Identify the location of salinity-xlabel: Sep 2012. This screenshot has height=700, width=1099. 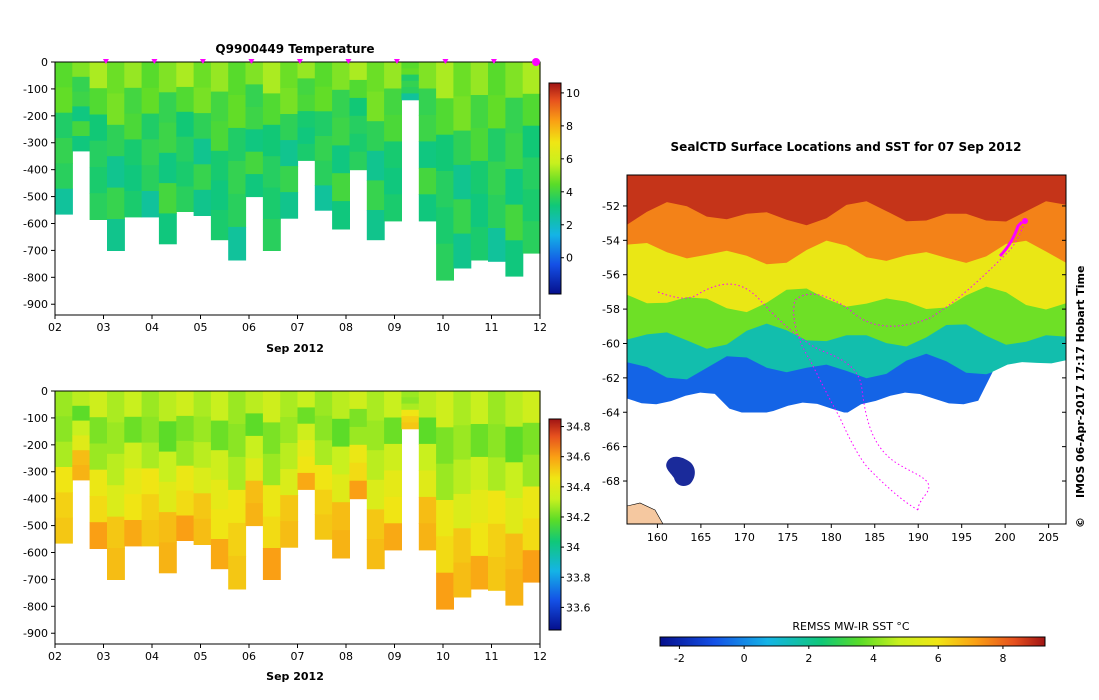
(295, 676).